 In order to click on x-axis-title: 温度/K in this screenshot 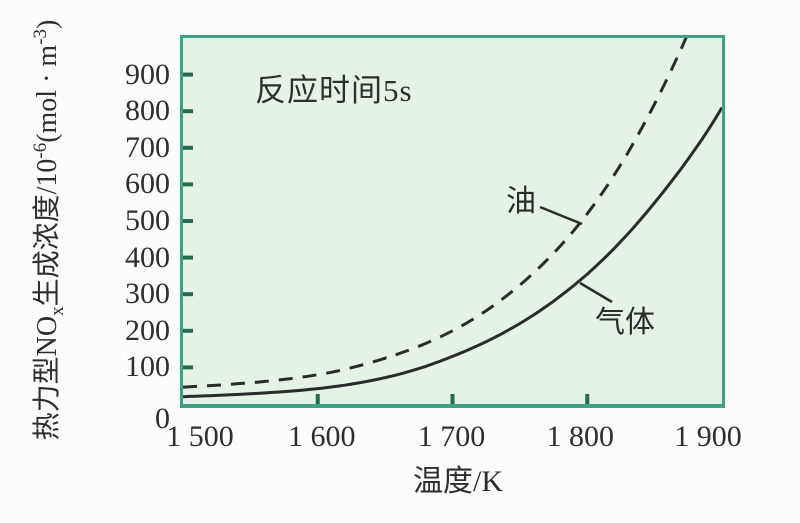, I will do `click(458, 481)`.